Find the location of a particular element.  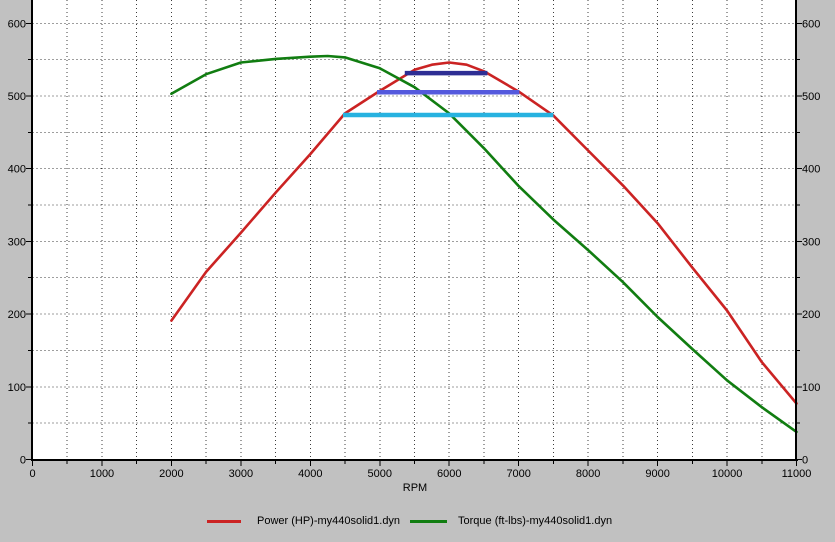

y-tick-label-right: 100 is located at coordinates (811, 388).